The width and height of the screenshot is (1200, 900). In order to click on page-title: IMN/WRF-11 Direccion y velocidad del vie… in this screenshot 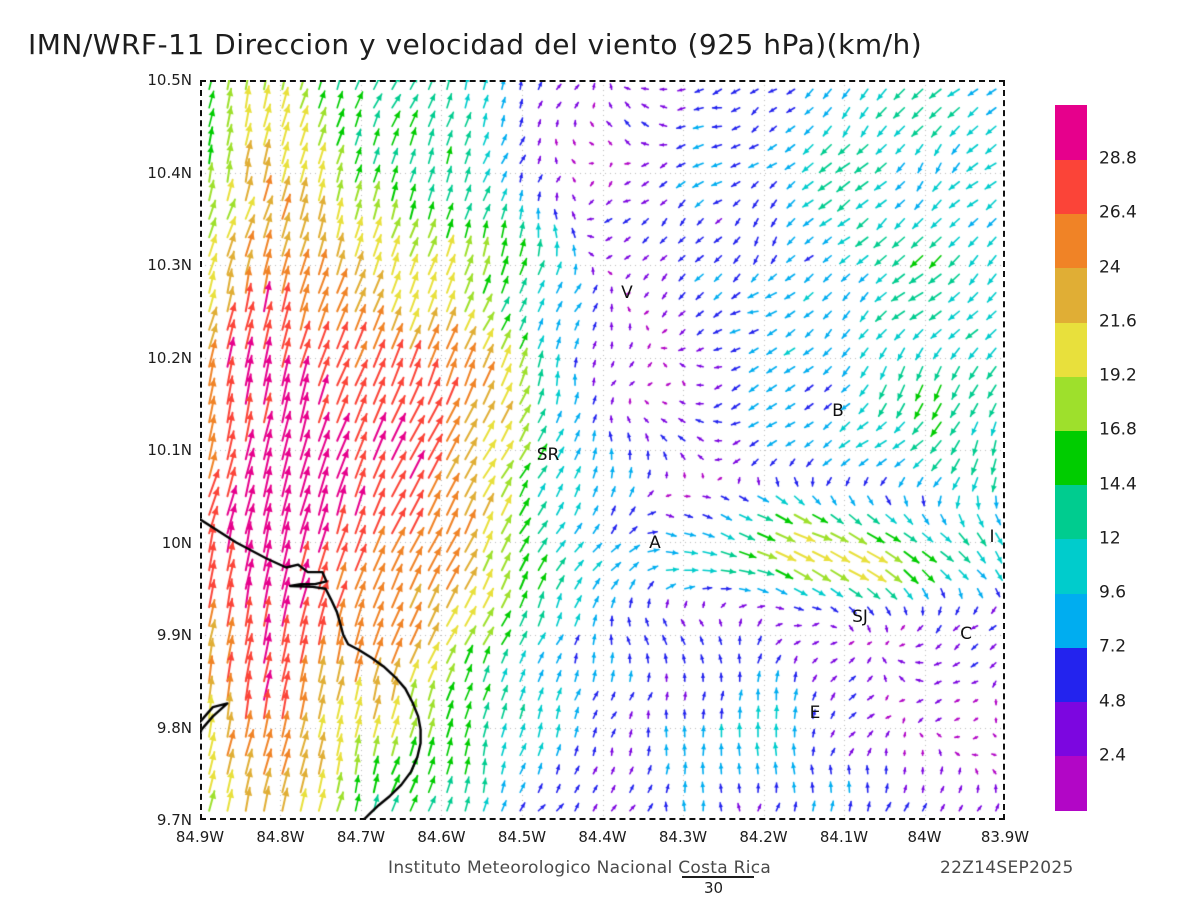, I will do `click(475, 44)`.